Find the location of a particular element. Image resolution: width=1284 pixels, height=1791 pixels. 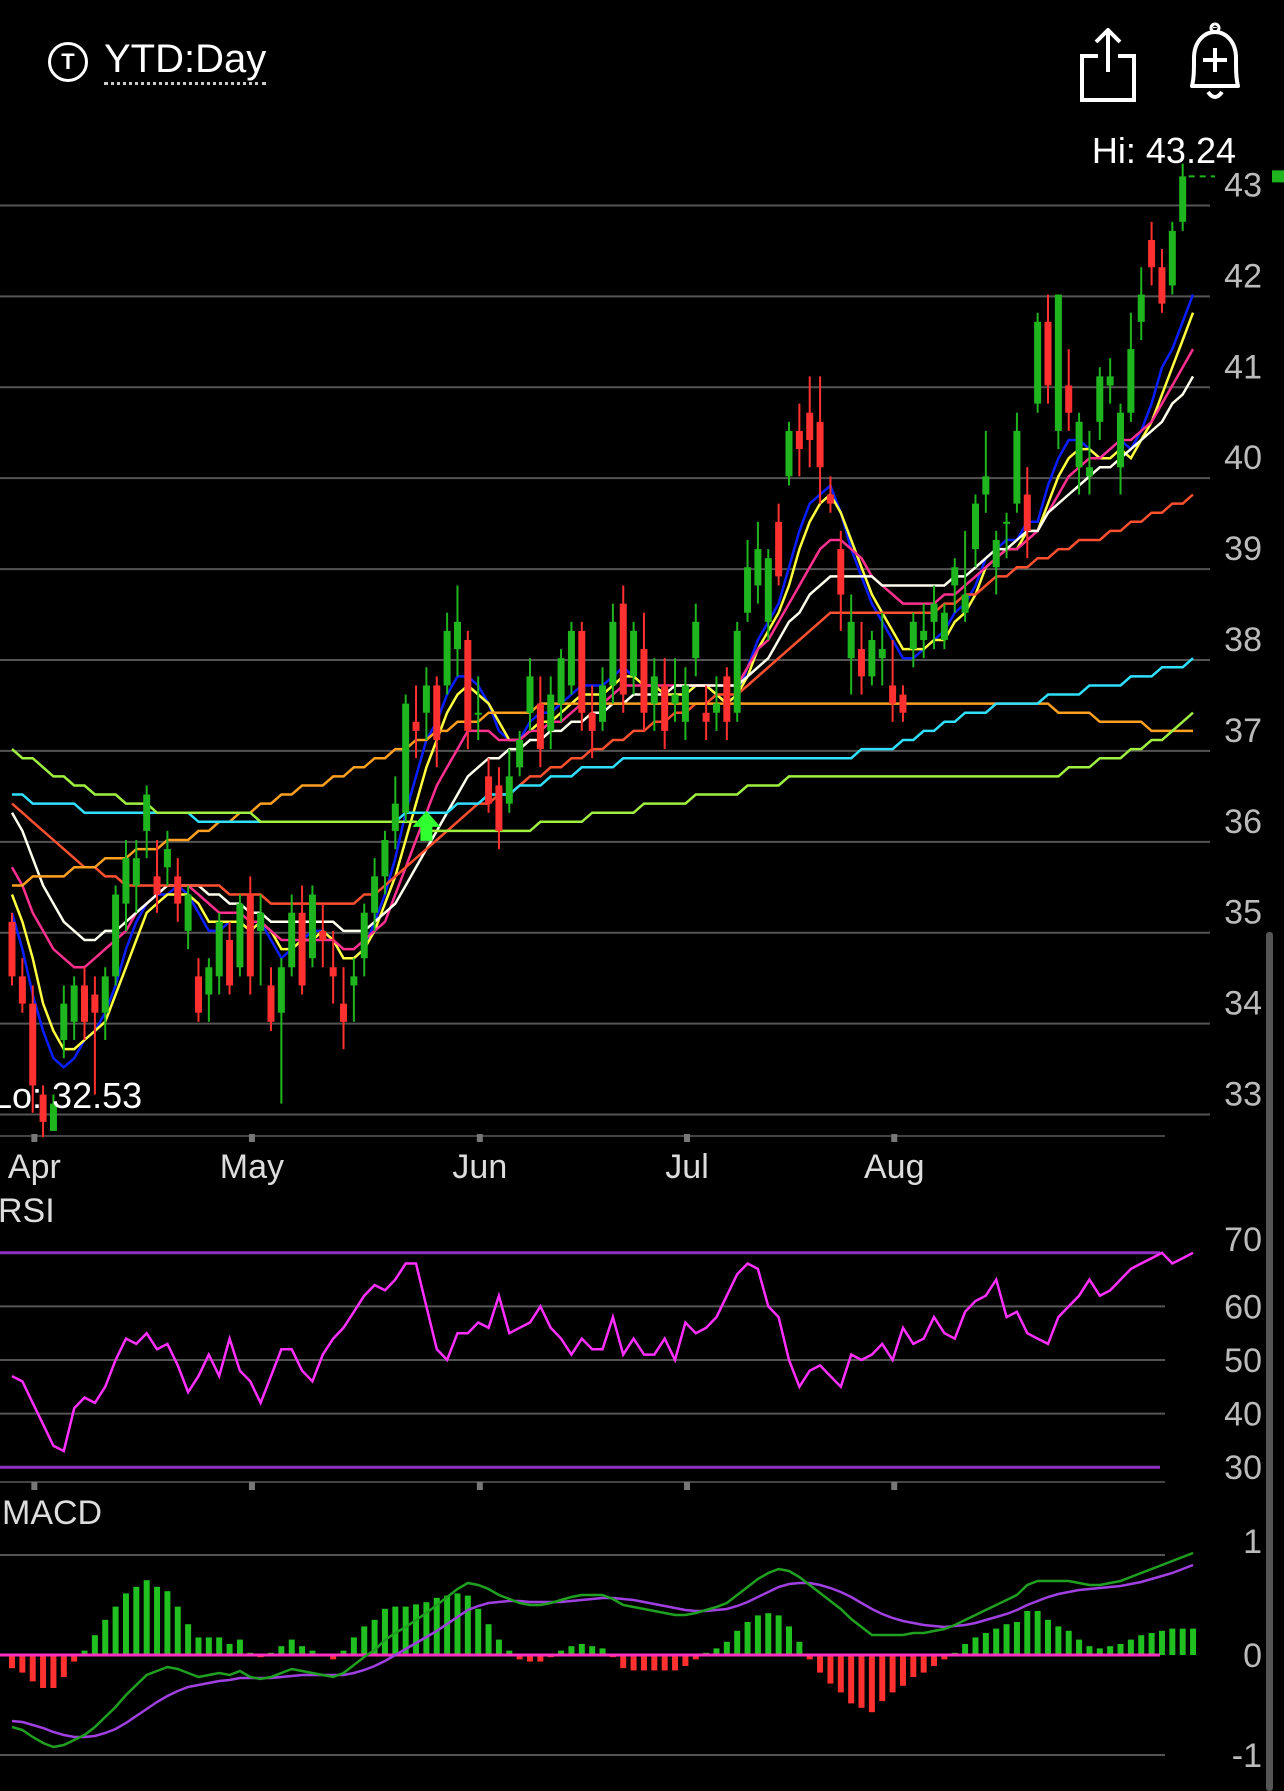

price-axis: 33 34 35 36 37 38 39 40 41 42 43 is located at coordinates (1243, 639).